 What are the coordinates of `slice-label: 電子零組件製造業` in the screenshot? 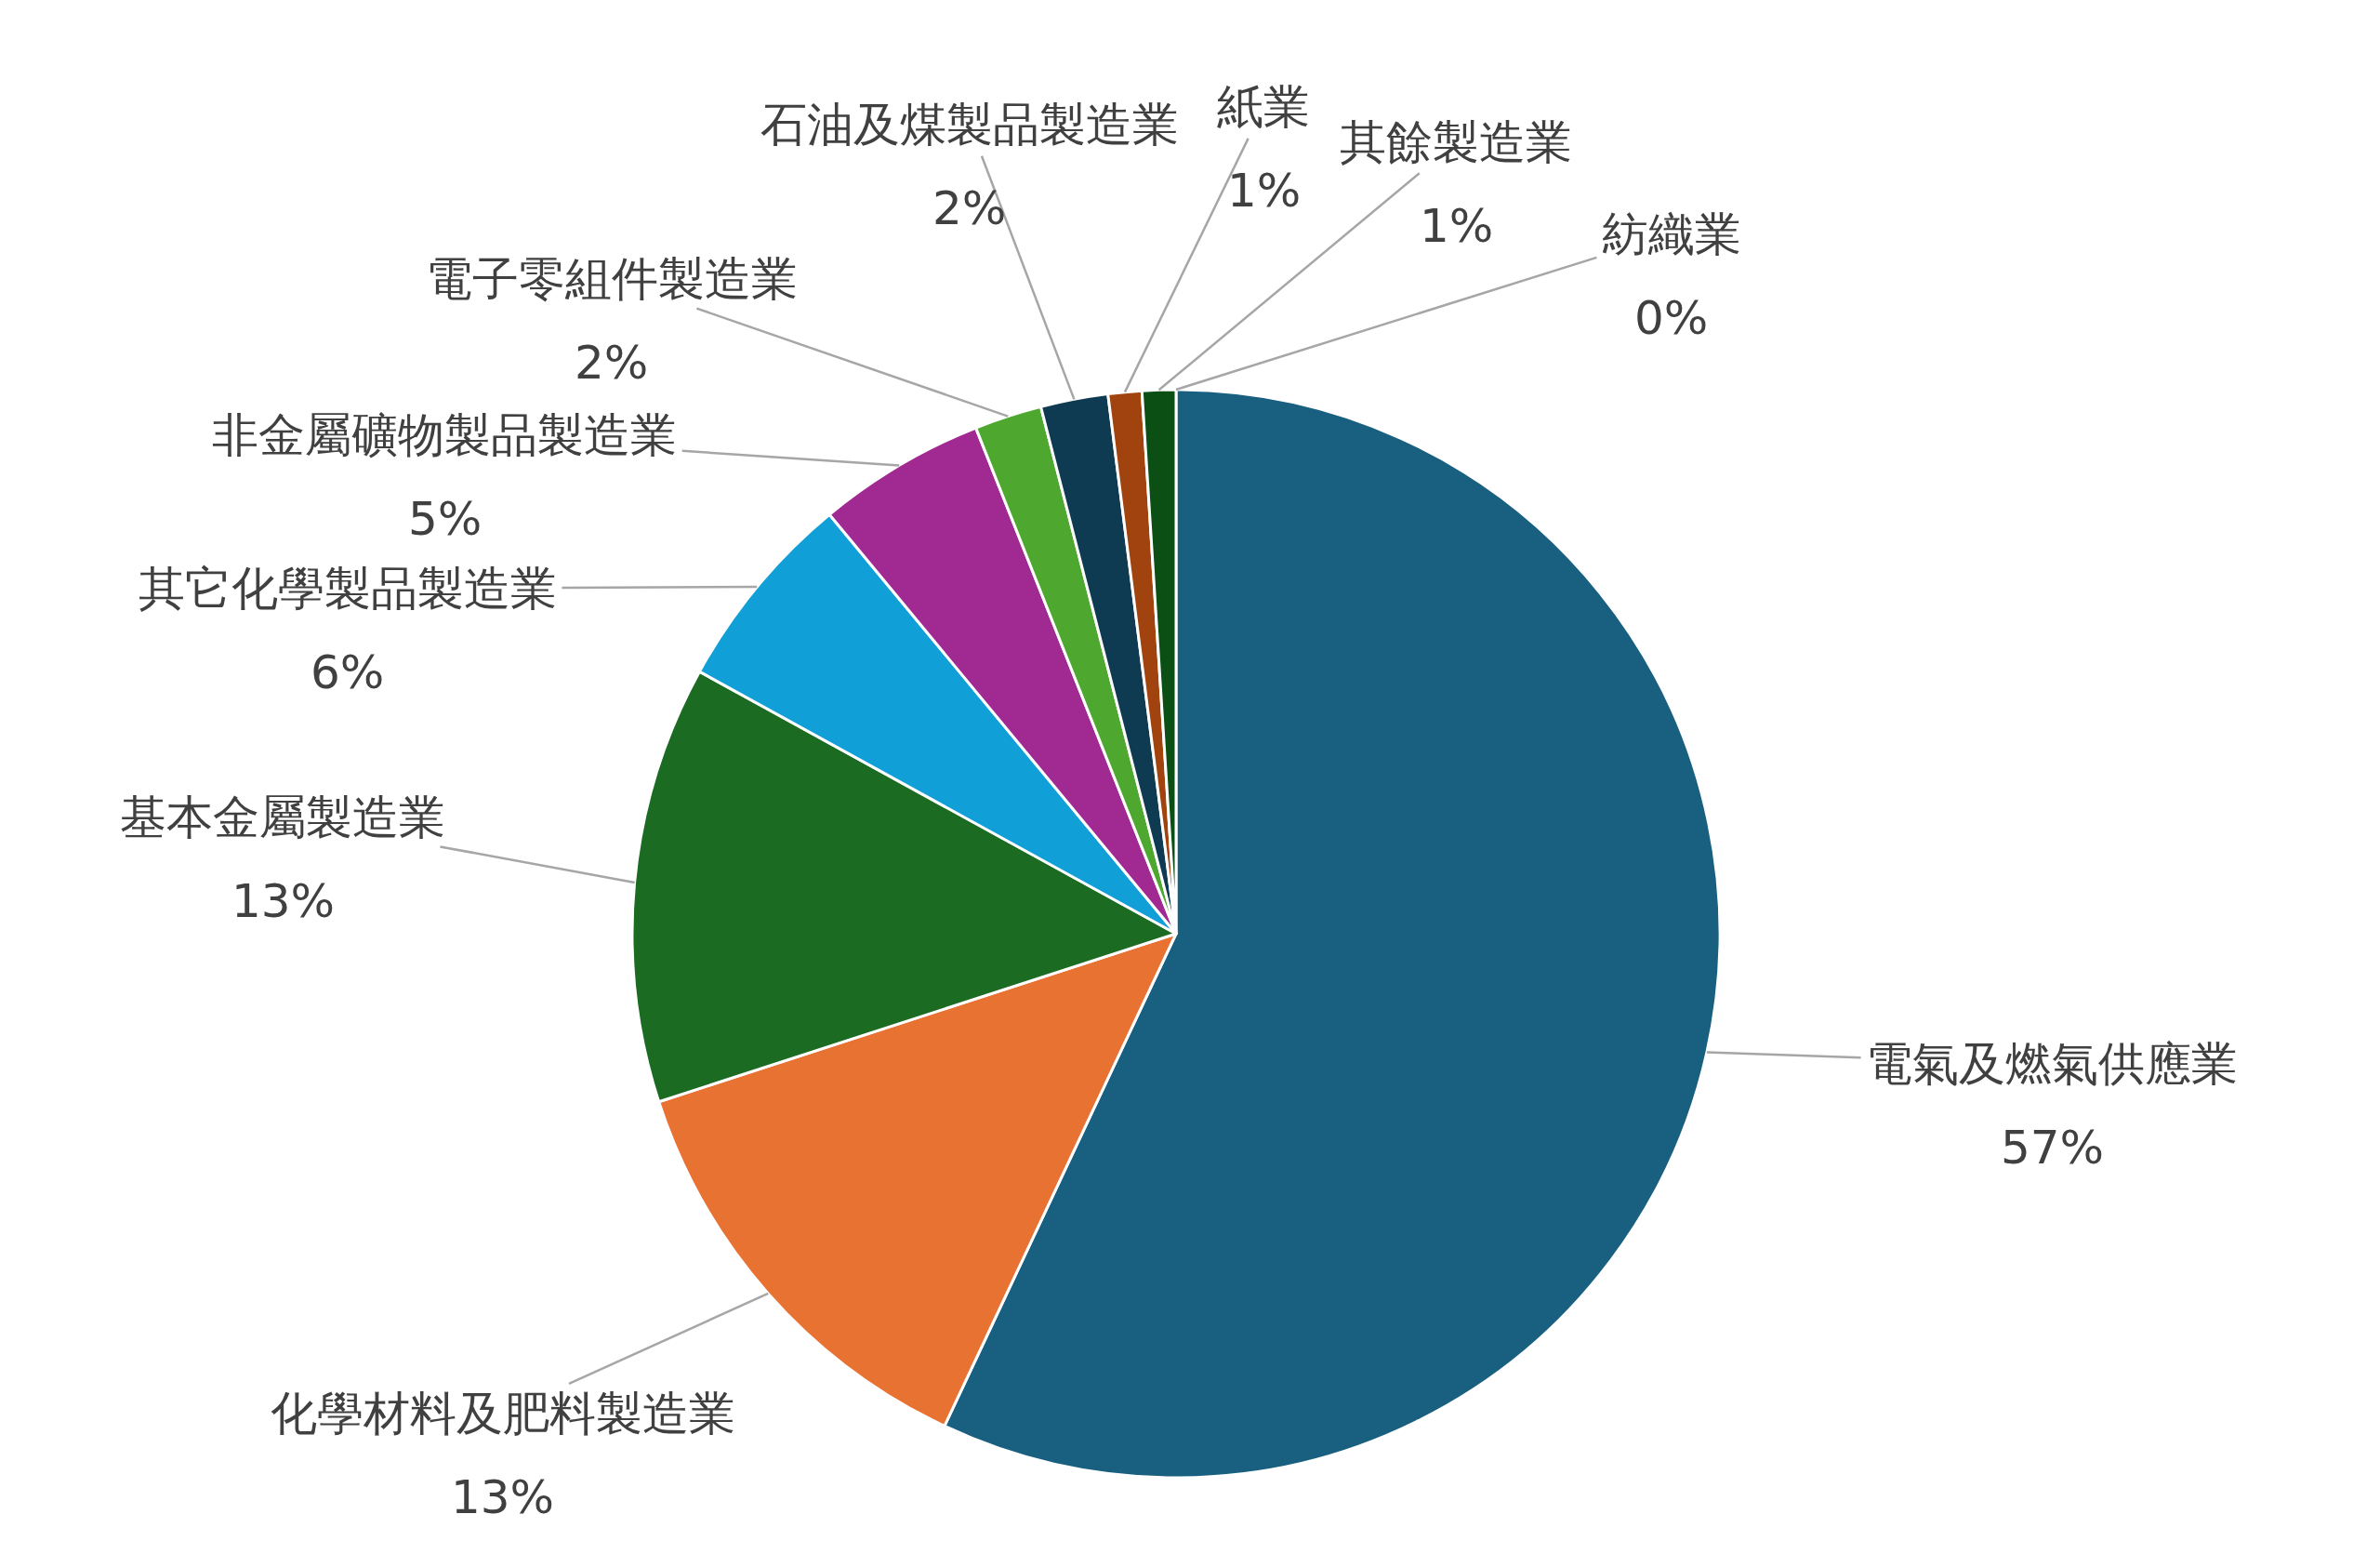 It's located at (612, 279).